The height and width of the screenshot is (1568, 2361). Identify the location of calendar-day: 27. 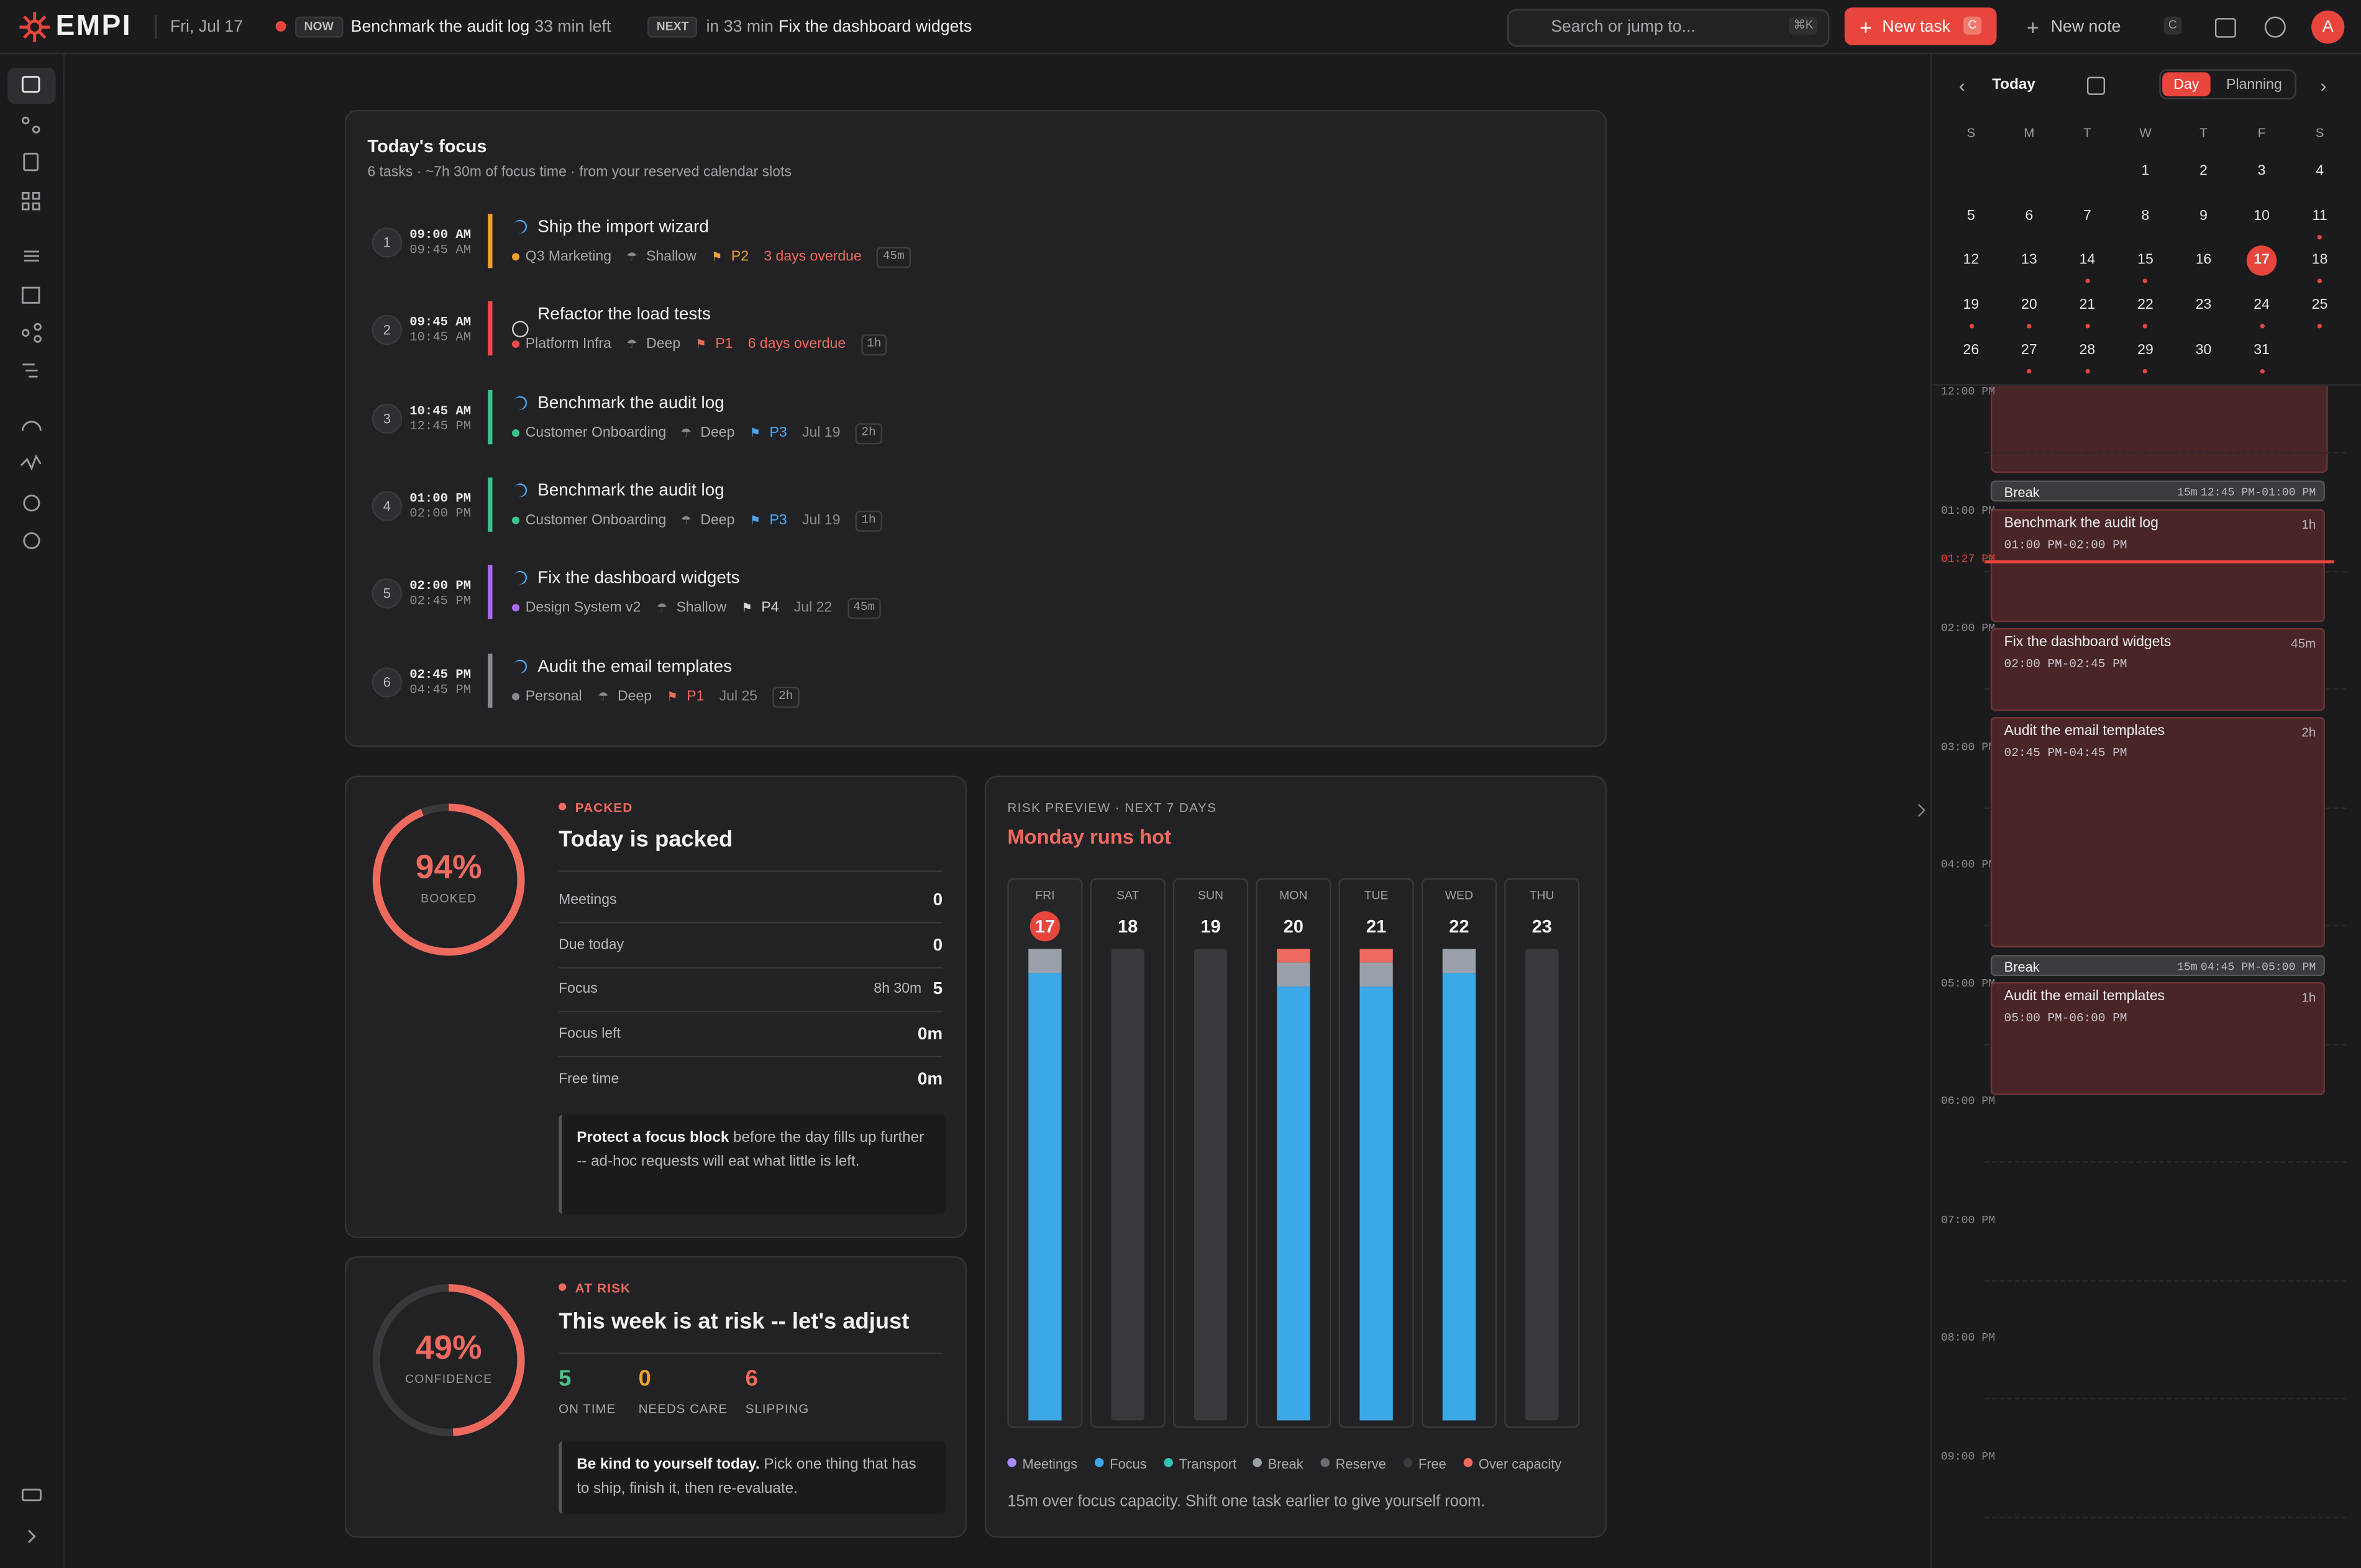
(2029, 349).